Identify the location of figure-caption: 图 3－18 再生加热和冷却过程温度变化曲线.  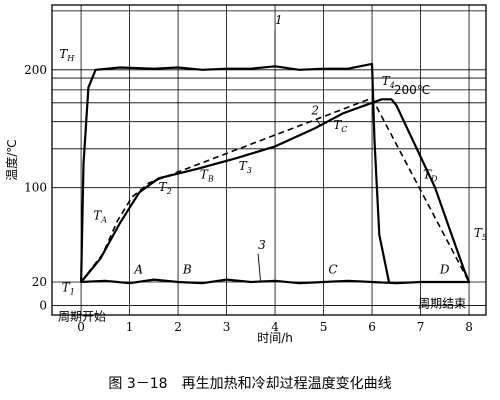
(249, 384).